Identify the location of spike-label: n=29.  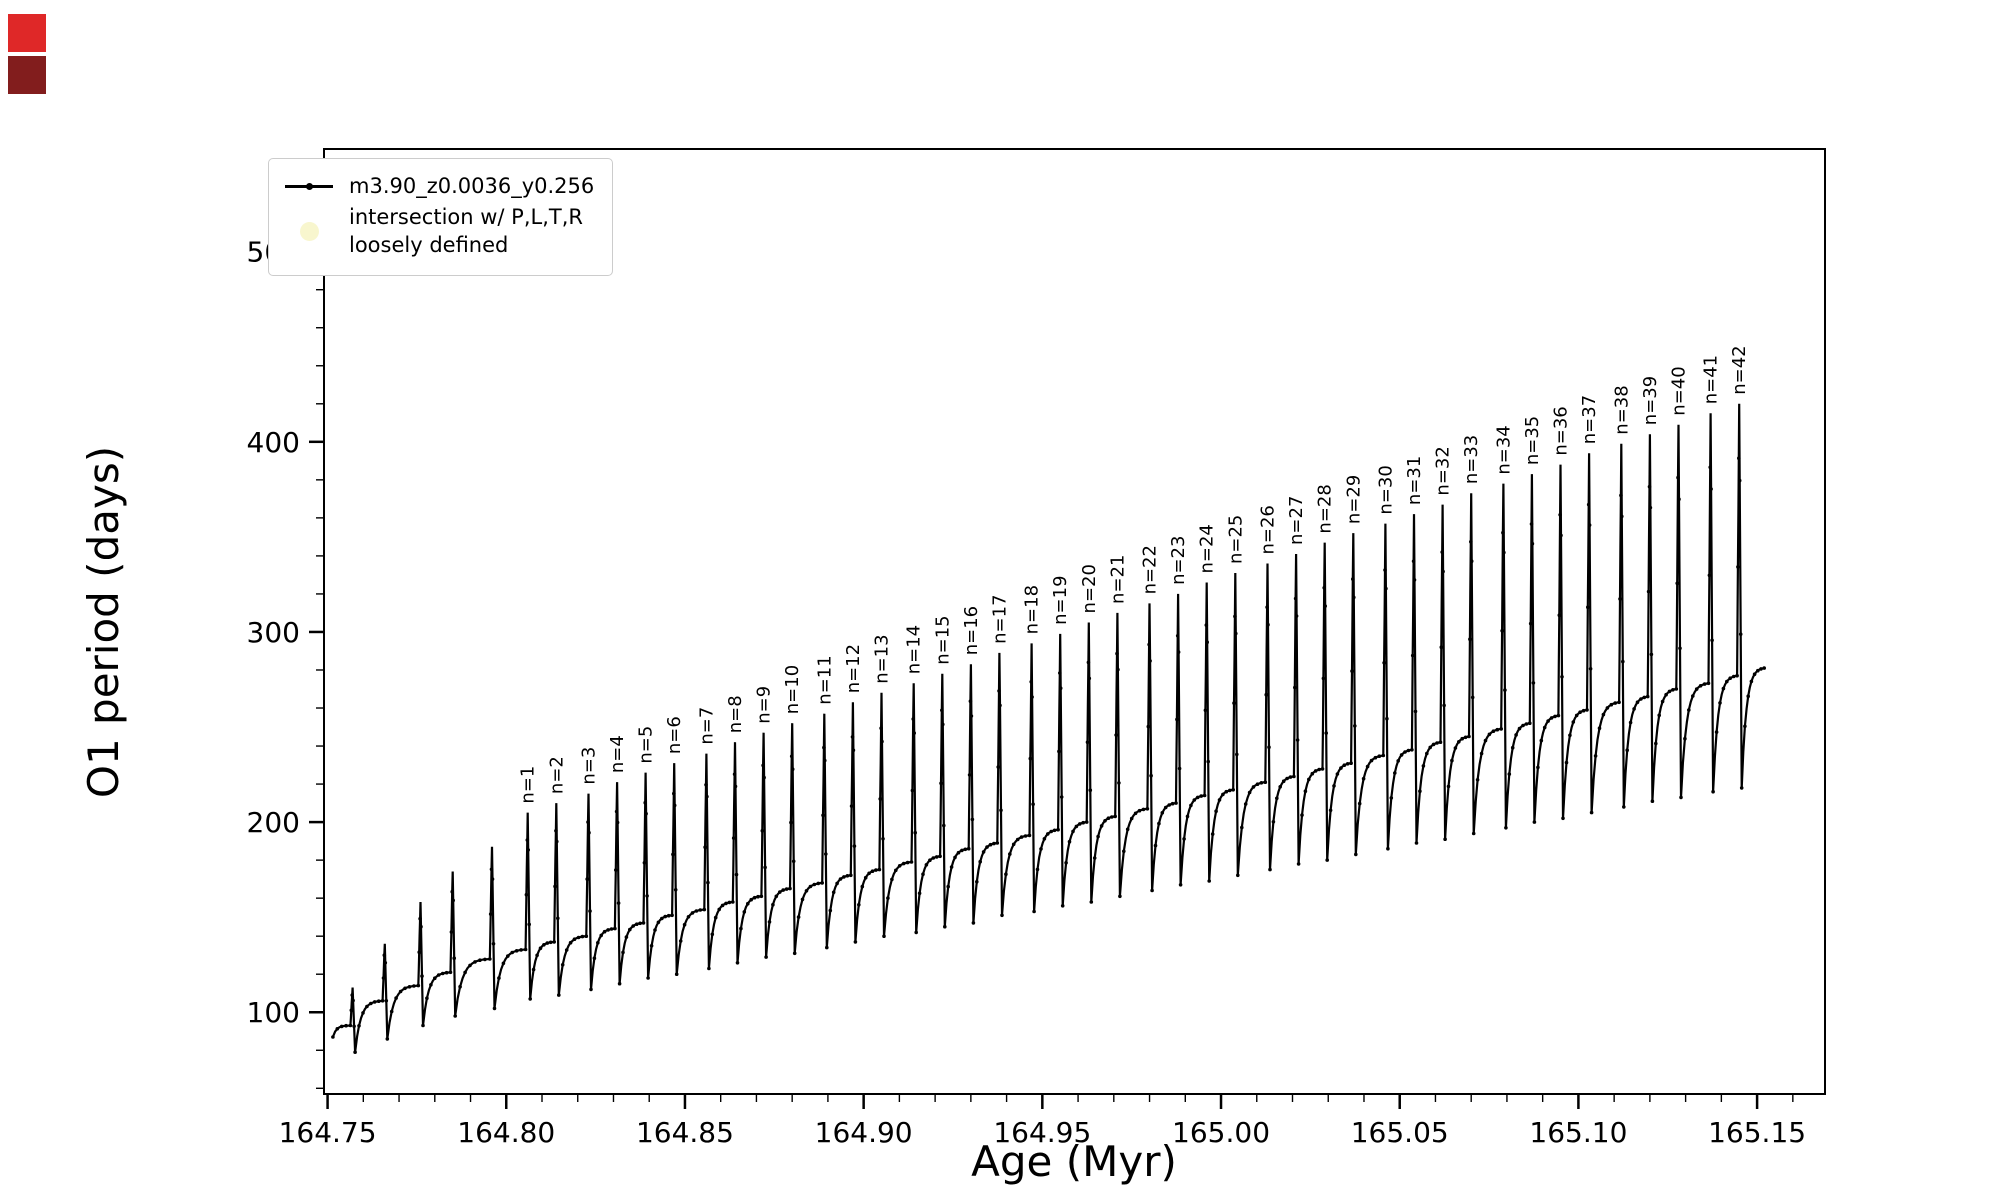
(1353, 499).